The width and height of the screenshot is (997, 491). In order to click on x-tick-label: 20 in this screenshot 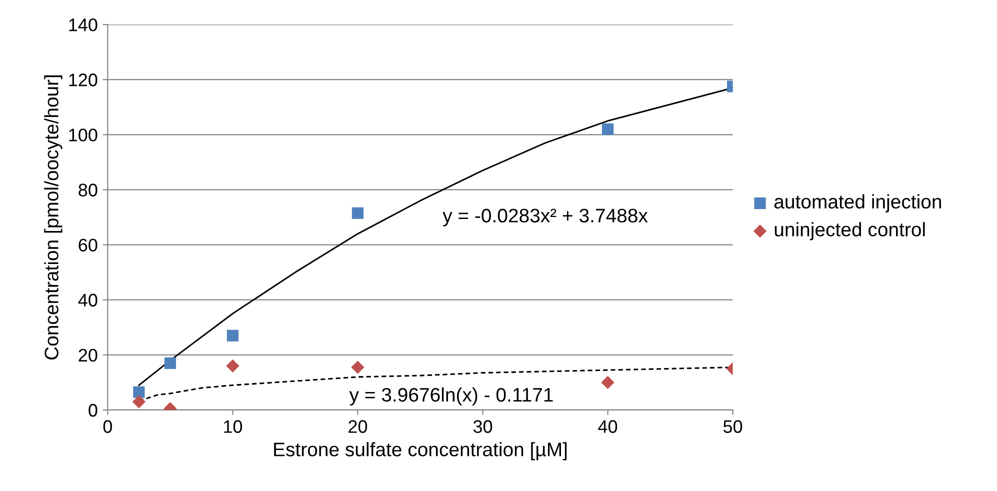, I will do `click(358, 426)`.